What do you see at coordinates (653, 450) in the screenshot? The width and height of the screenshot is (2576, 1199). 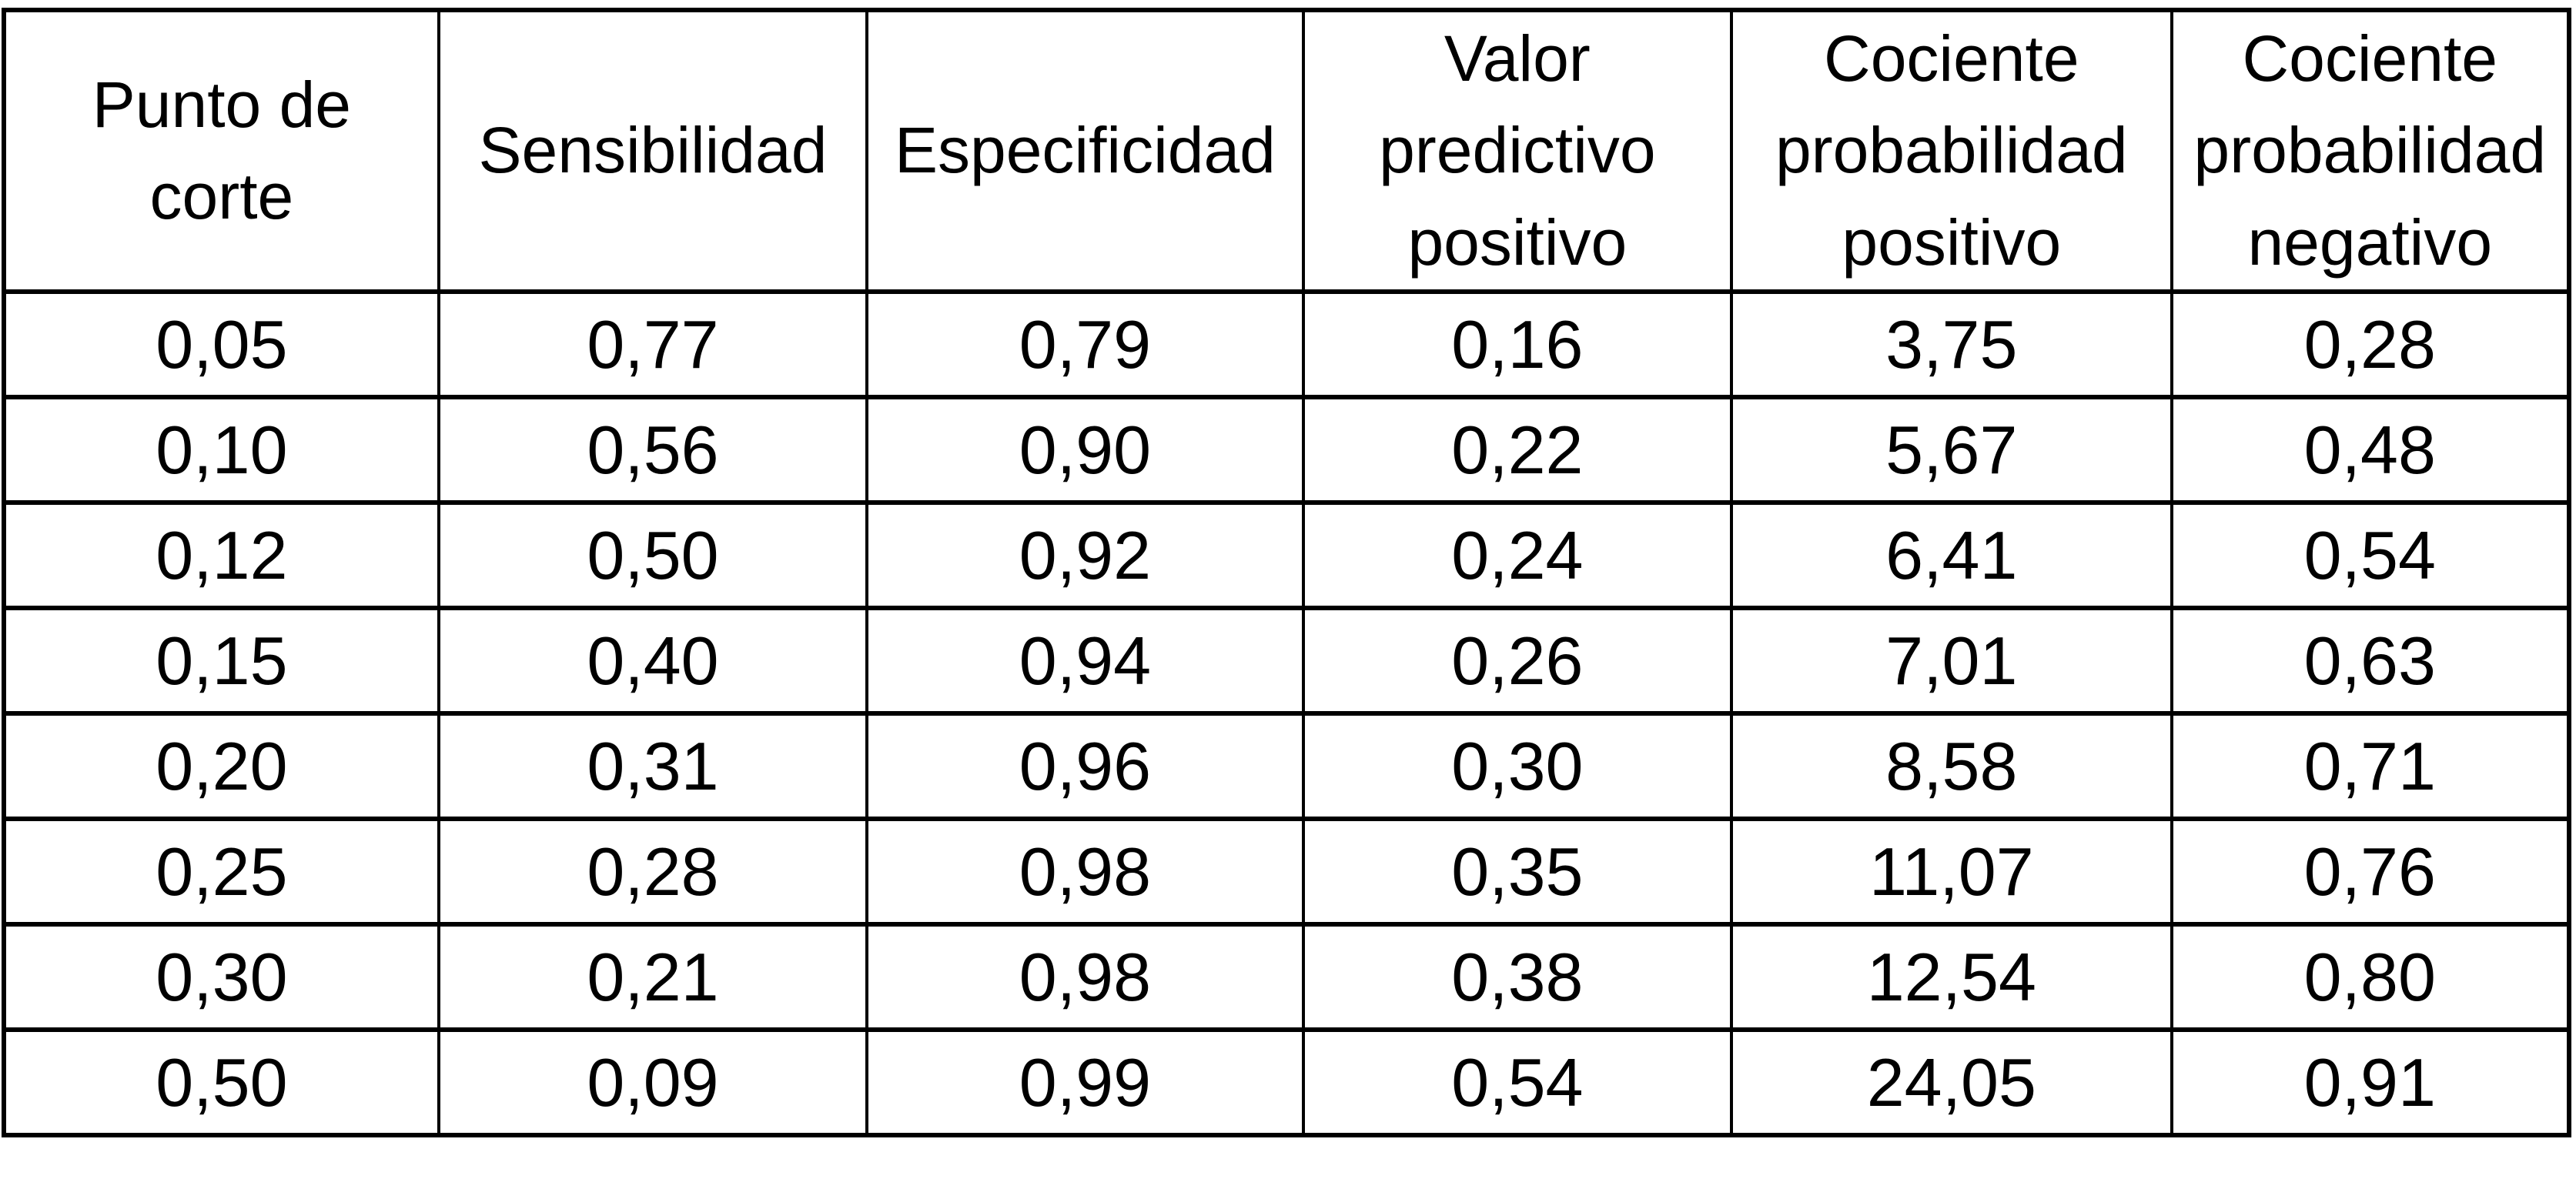 I see `cell-sensibilidad: 0,56` at bounding box center [653, 450].